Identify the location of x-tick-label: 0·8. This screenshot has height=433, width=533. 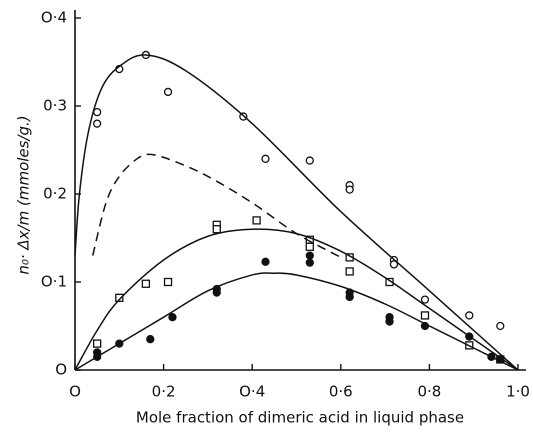
(429, 392).